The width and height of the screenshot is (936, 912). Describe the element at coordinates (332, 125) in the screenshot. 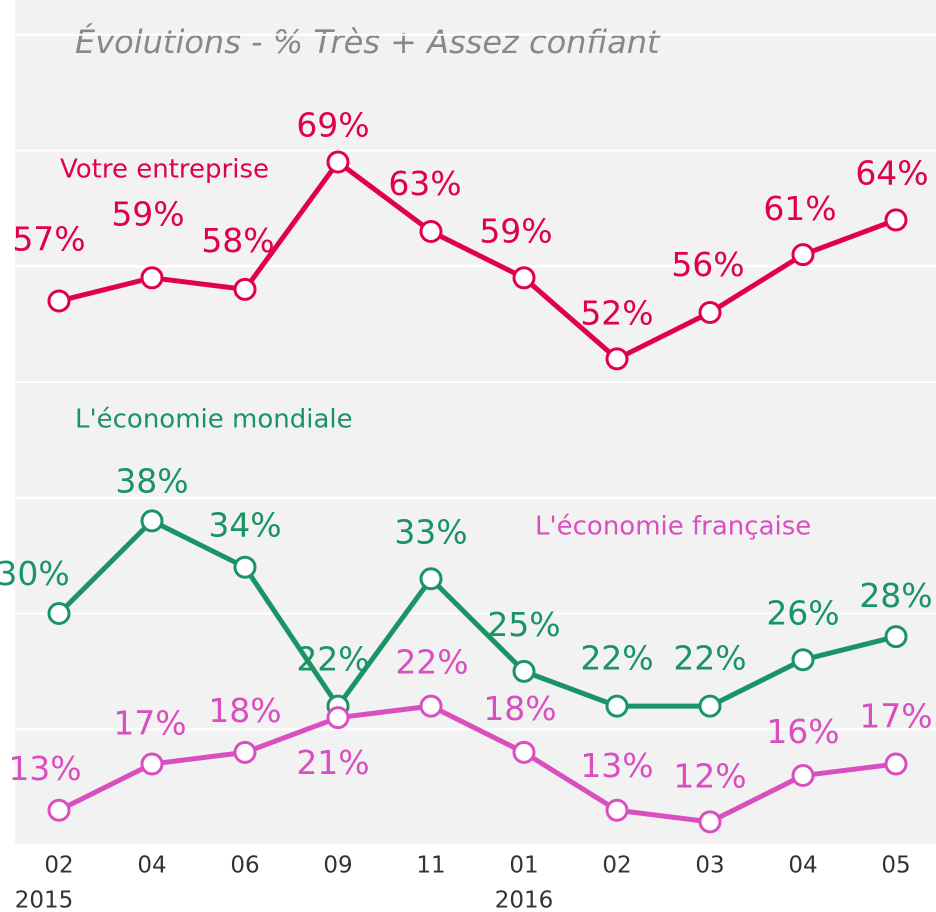

I see `value-label: 69%` at that location.